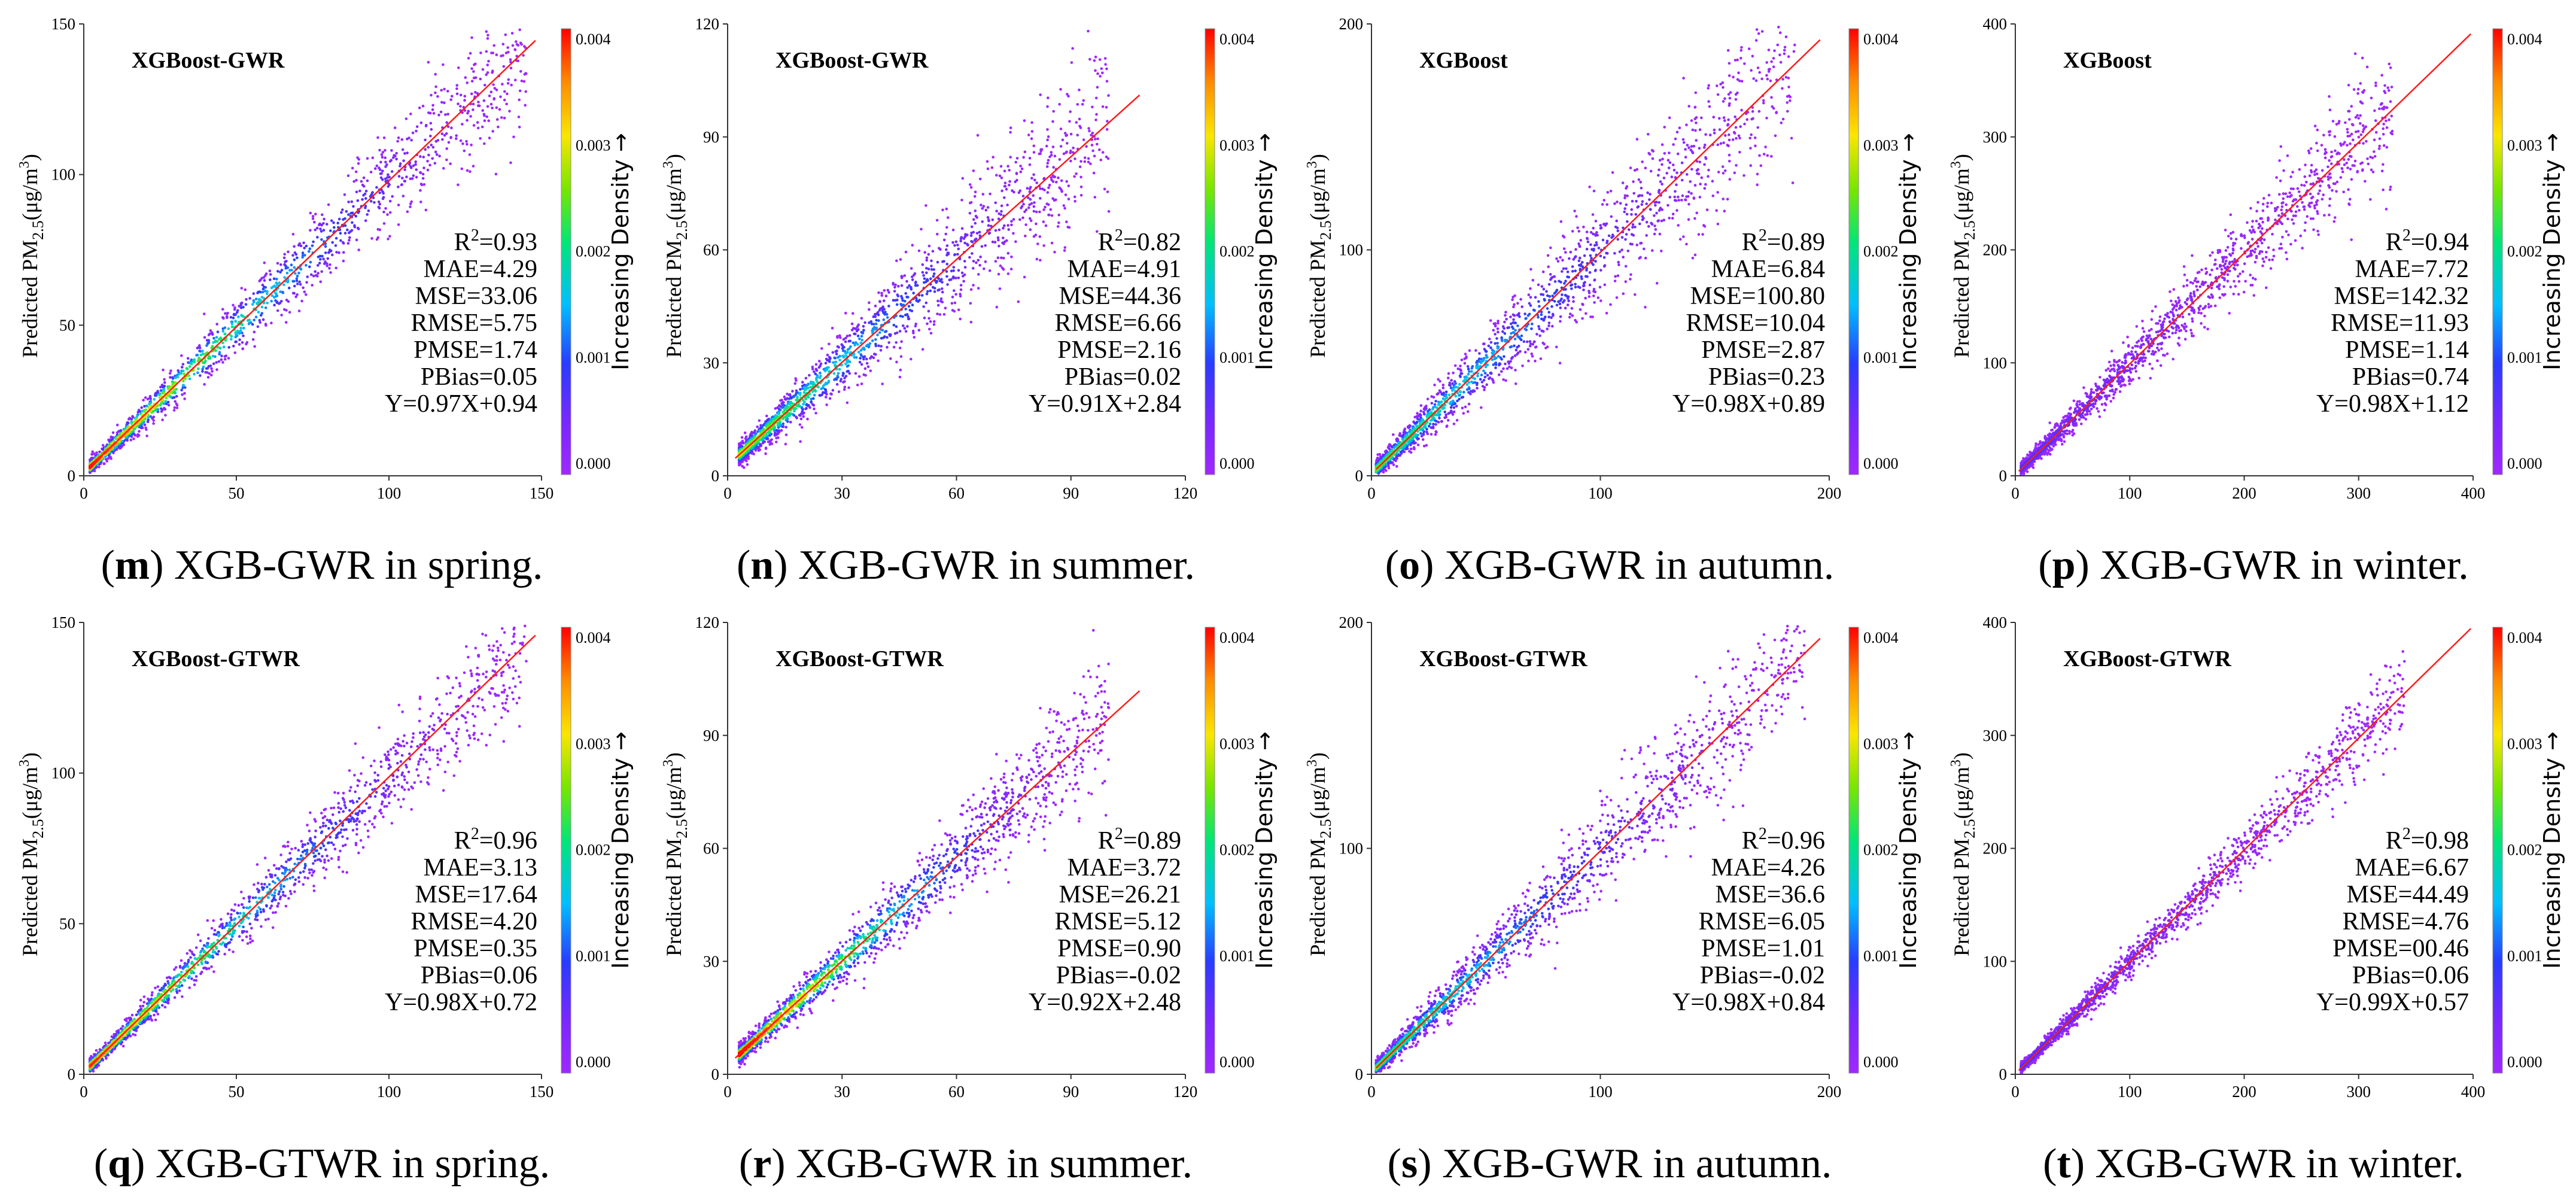 This screenshot has height=1197, width=2576. I want to click on panel-caption: (n) XGB-GWR in summer., so click(966, 565).